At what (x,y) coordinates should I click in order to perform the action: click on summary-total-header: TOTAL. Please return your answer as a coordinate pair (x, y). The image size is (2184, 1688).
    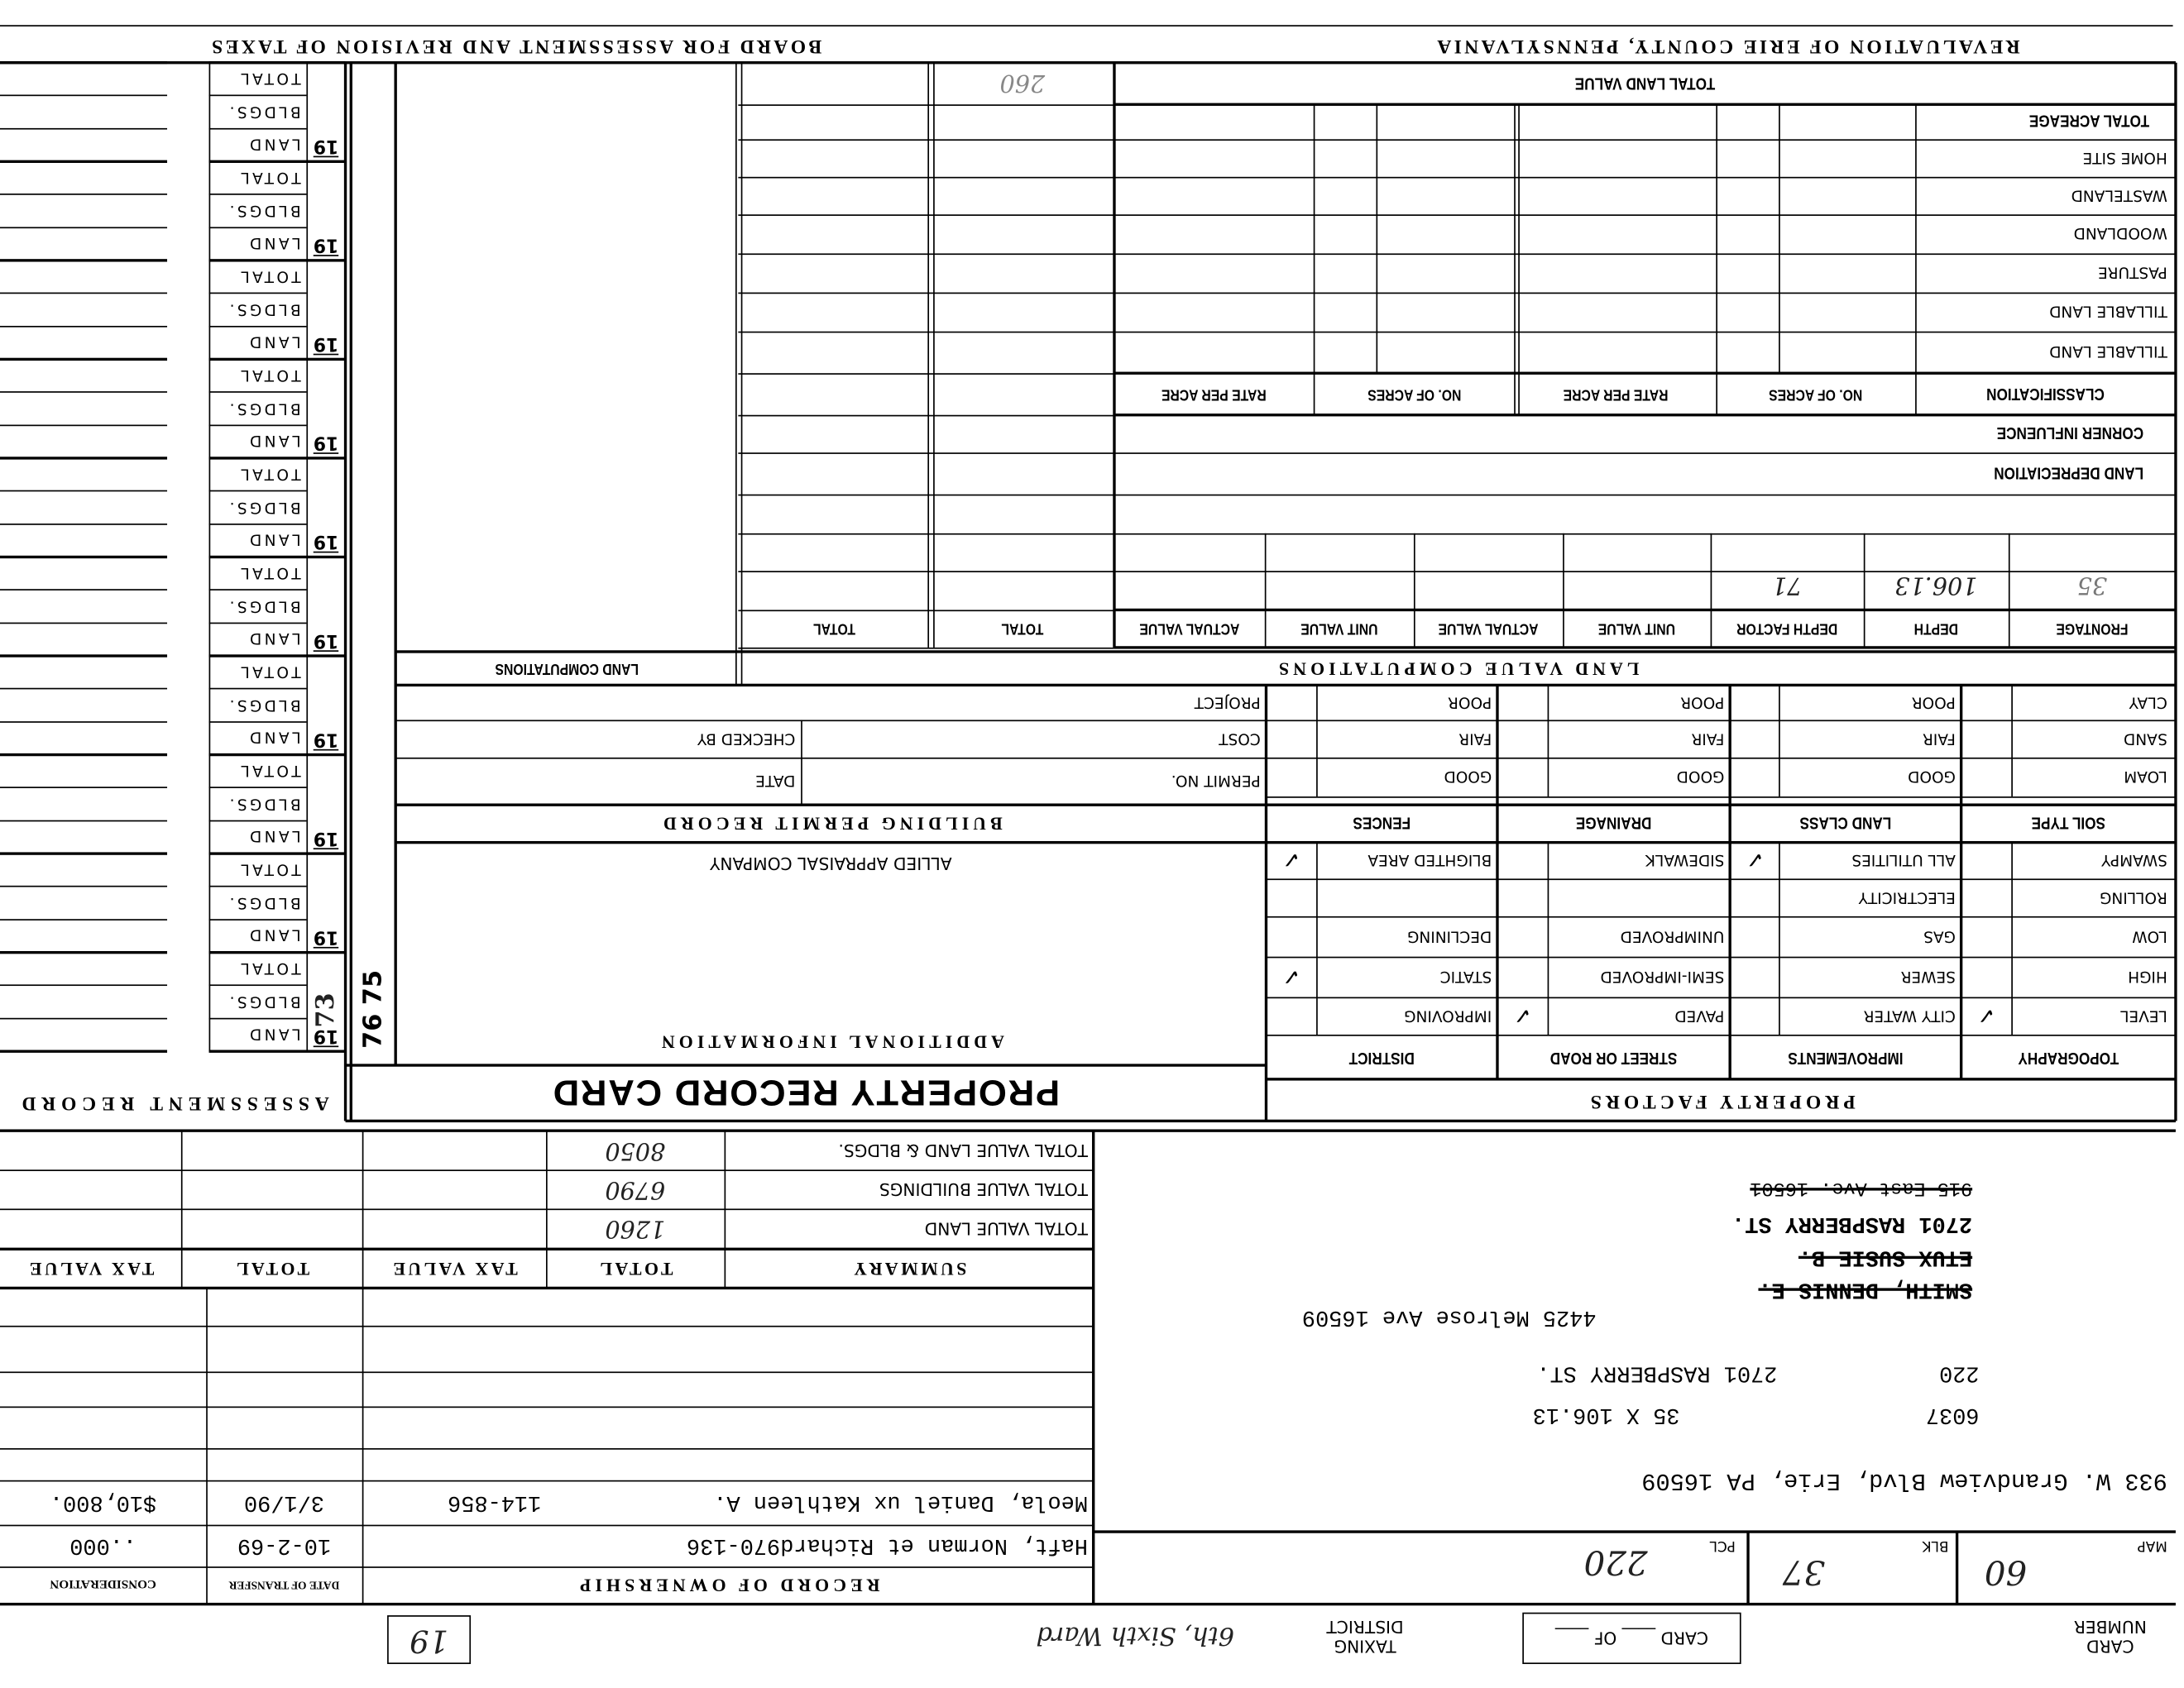
    Looking at the image, I should click on (635, 1269).